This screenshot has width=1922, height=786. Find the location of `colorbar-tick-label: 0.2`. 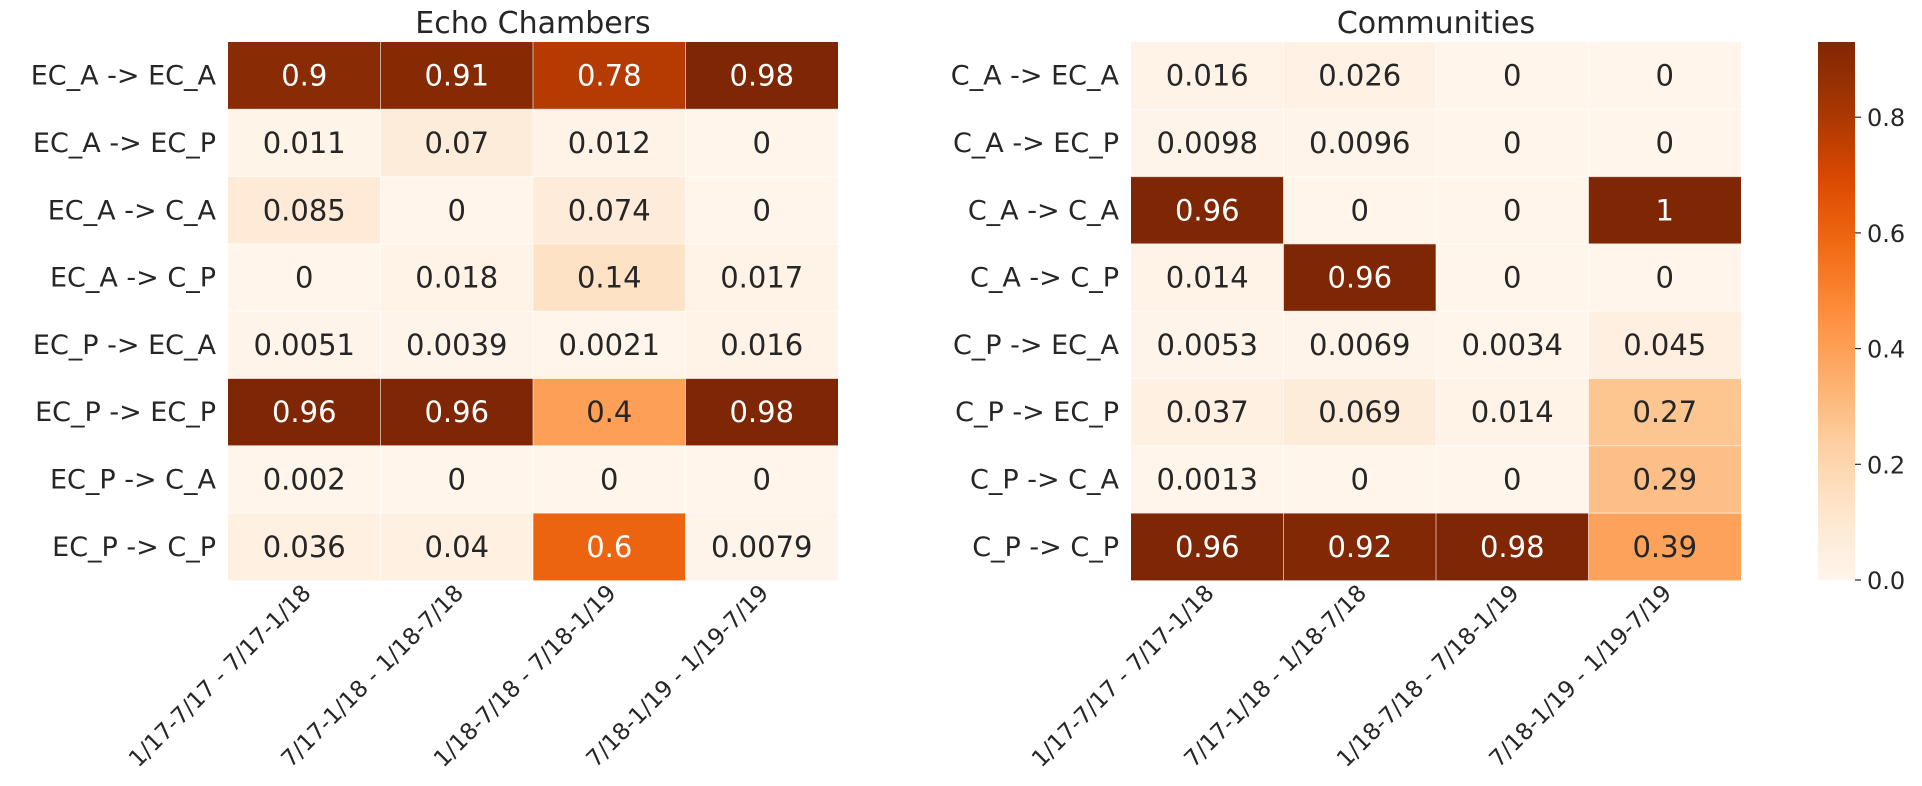

colorbar-tick-label: 0.2 is located at coordinates (1886, 465).